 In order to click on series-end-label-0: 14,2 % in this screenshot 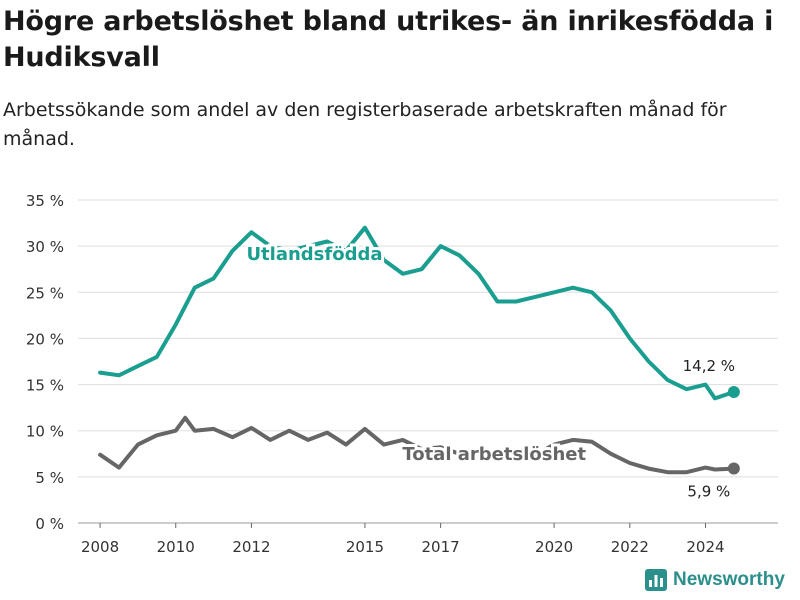, I will do `click(709, 366)`.